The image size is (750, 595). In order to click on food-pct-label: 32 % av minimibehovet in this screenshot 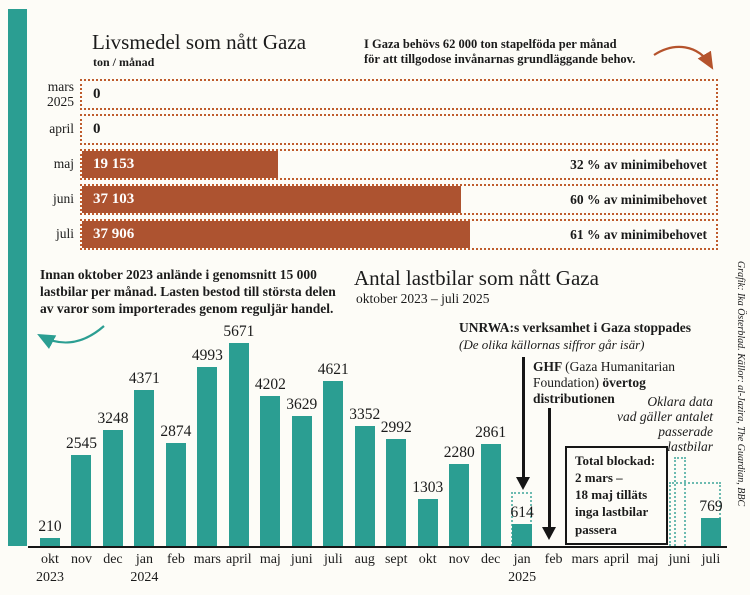, I will do `click(638, 164)`.